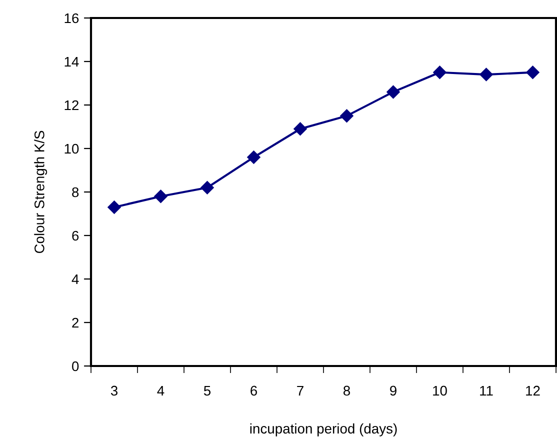 Image resolution: width=557 pixels, height=441 pixels. What do you see at coordinates (160, 391) in the screenshot?
I see `x-tick-label: 4` at bounding box center [160, 391].